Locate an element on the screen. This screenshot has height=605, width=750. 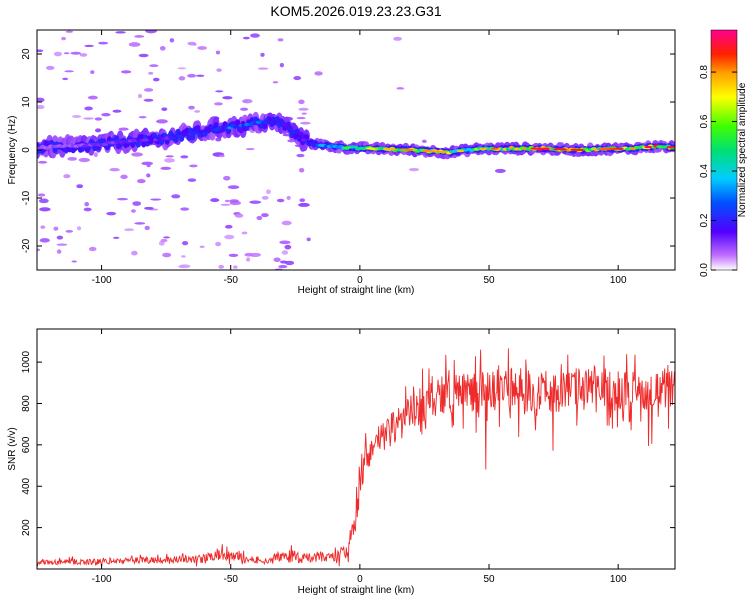
spectrogram-ylabel: Frequency (Hz) is located at coordinates (12, 150).